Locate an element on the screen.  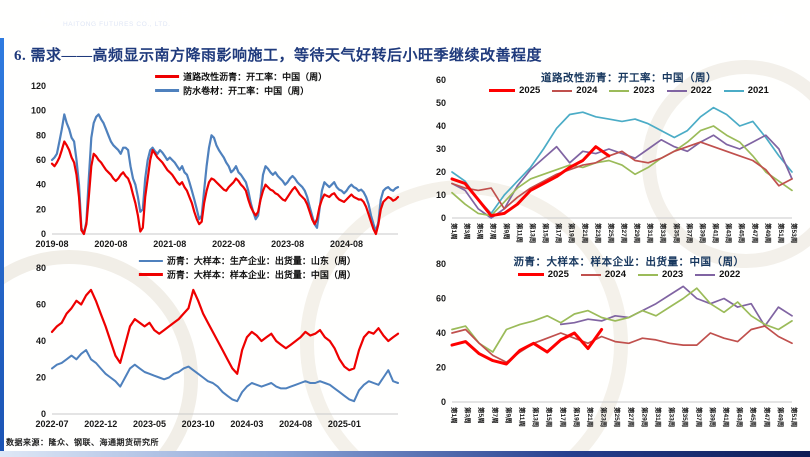
y-axis-labels: 0 20 40 60 80 100 120 is located at coordinates (38, 160).